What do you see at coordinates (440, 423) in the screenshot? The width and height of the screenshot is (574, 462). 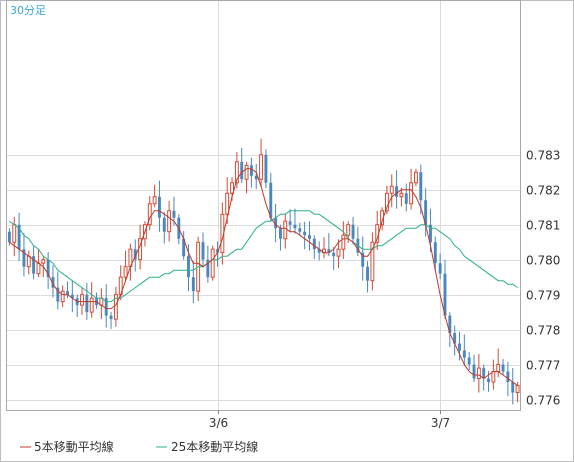 I see `x-tick-label: 3/7` at bounding box center [440, 423].